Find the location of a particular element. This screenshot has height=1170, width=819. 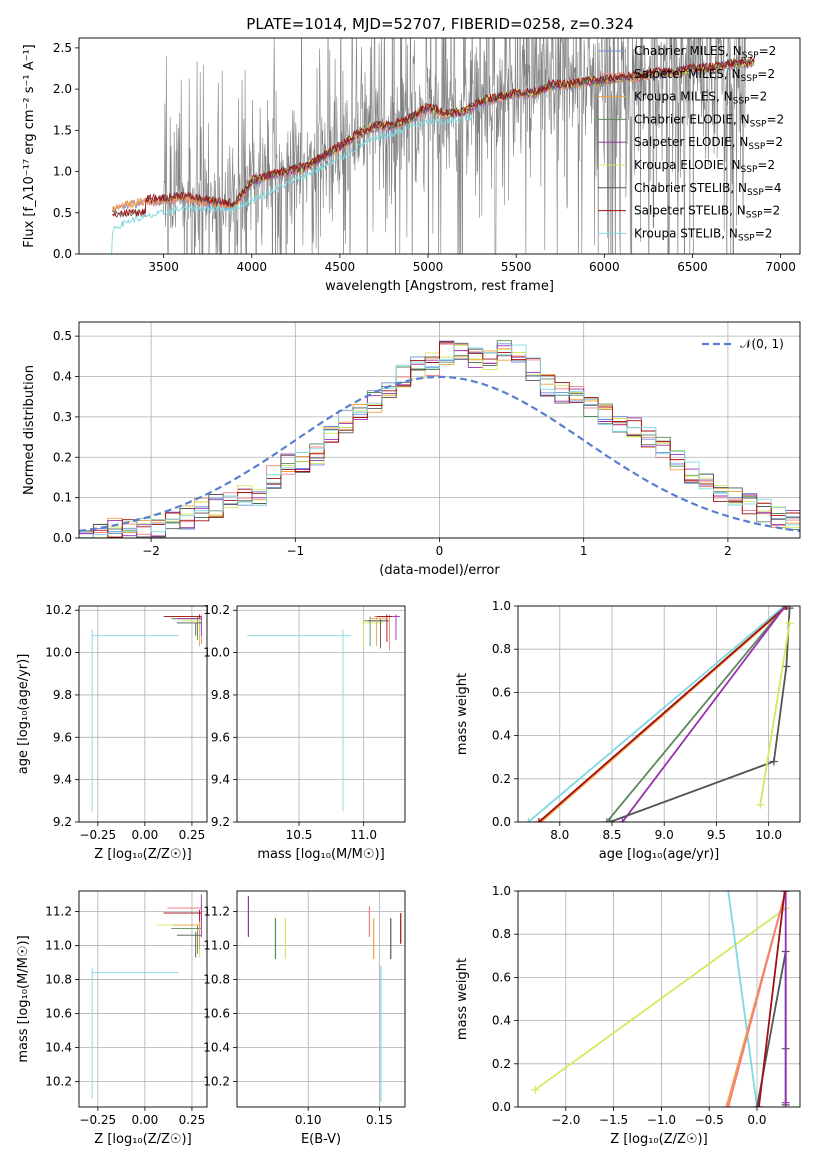

legend-label: 𝒩(0, 1) is located at coordinates (762, 344).